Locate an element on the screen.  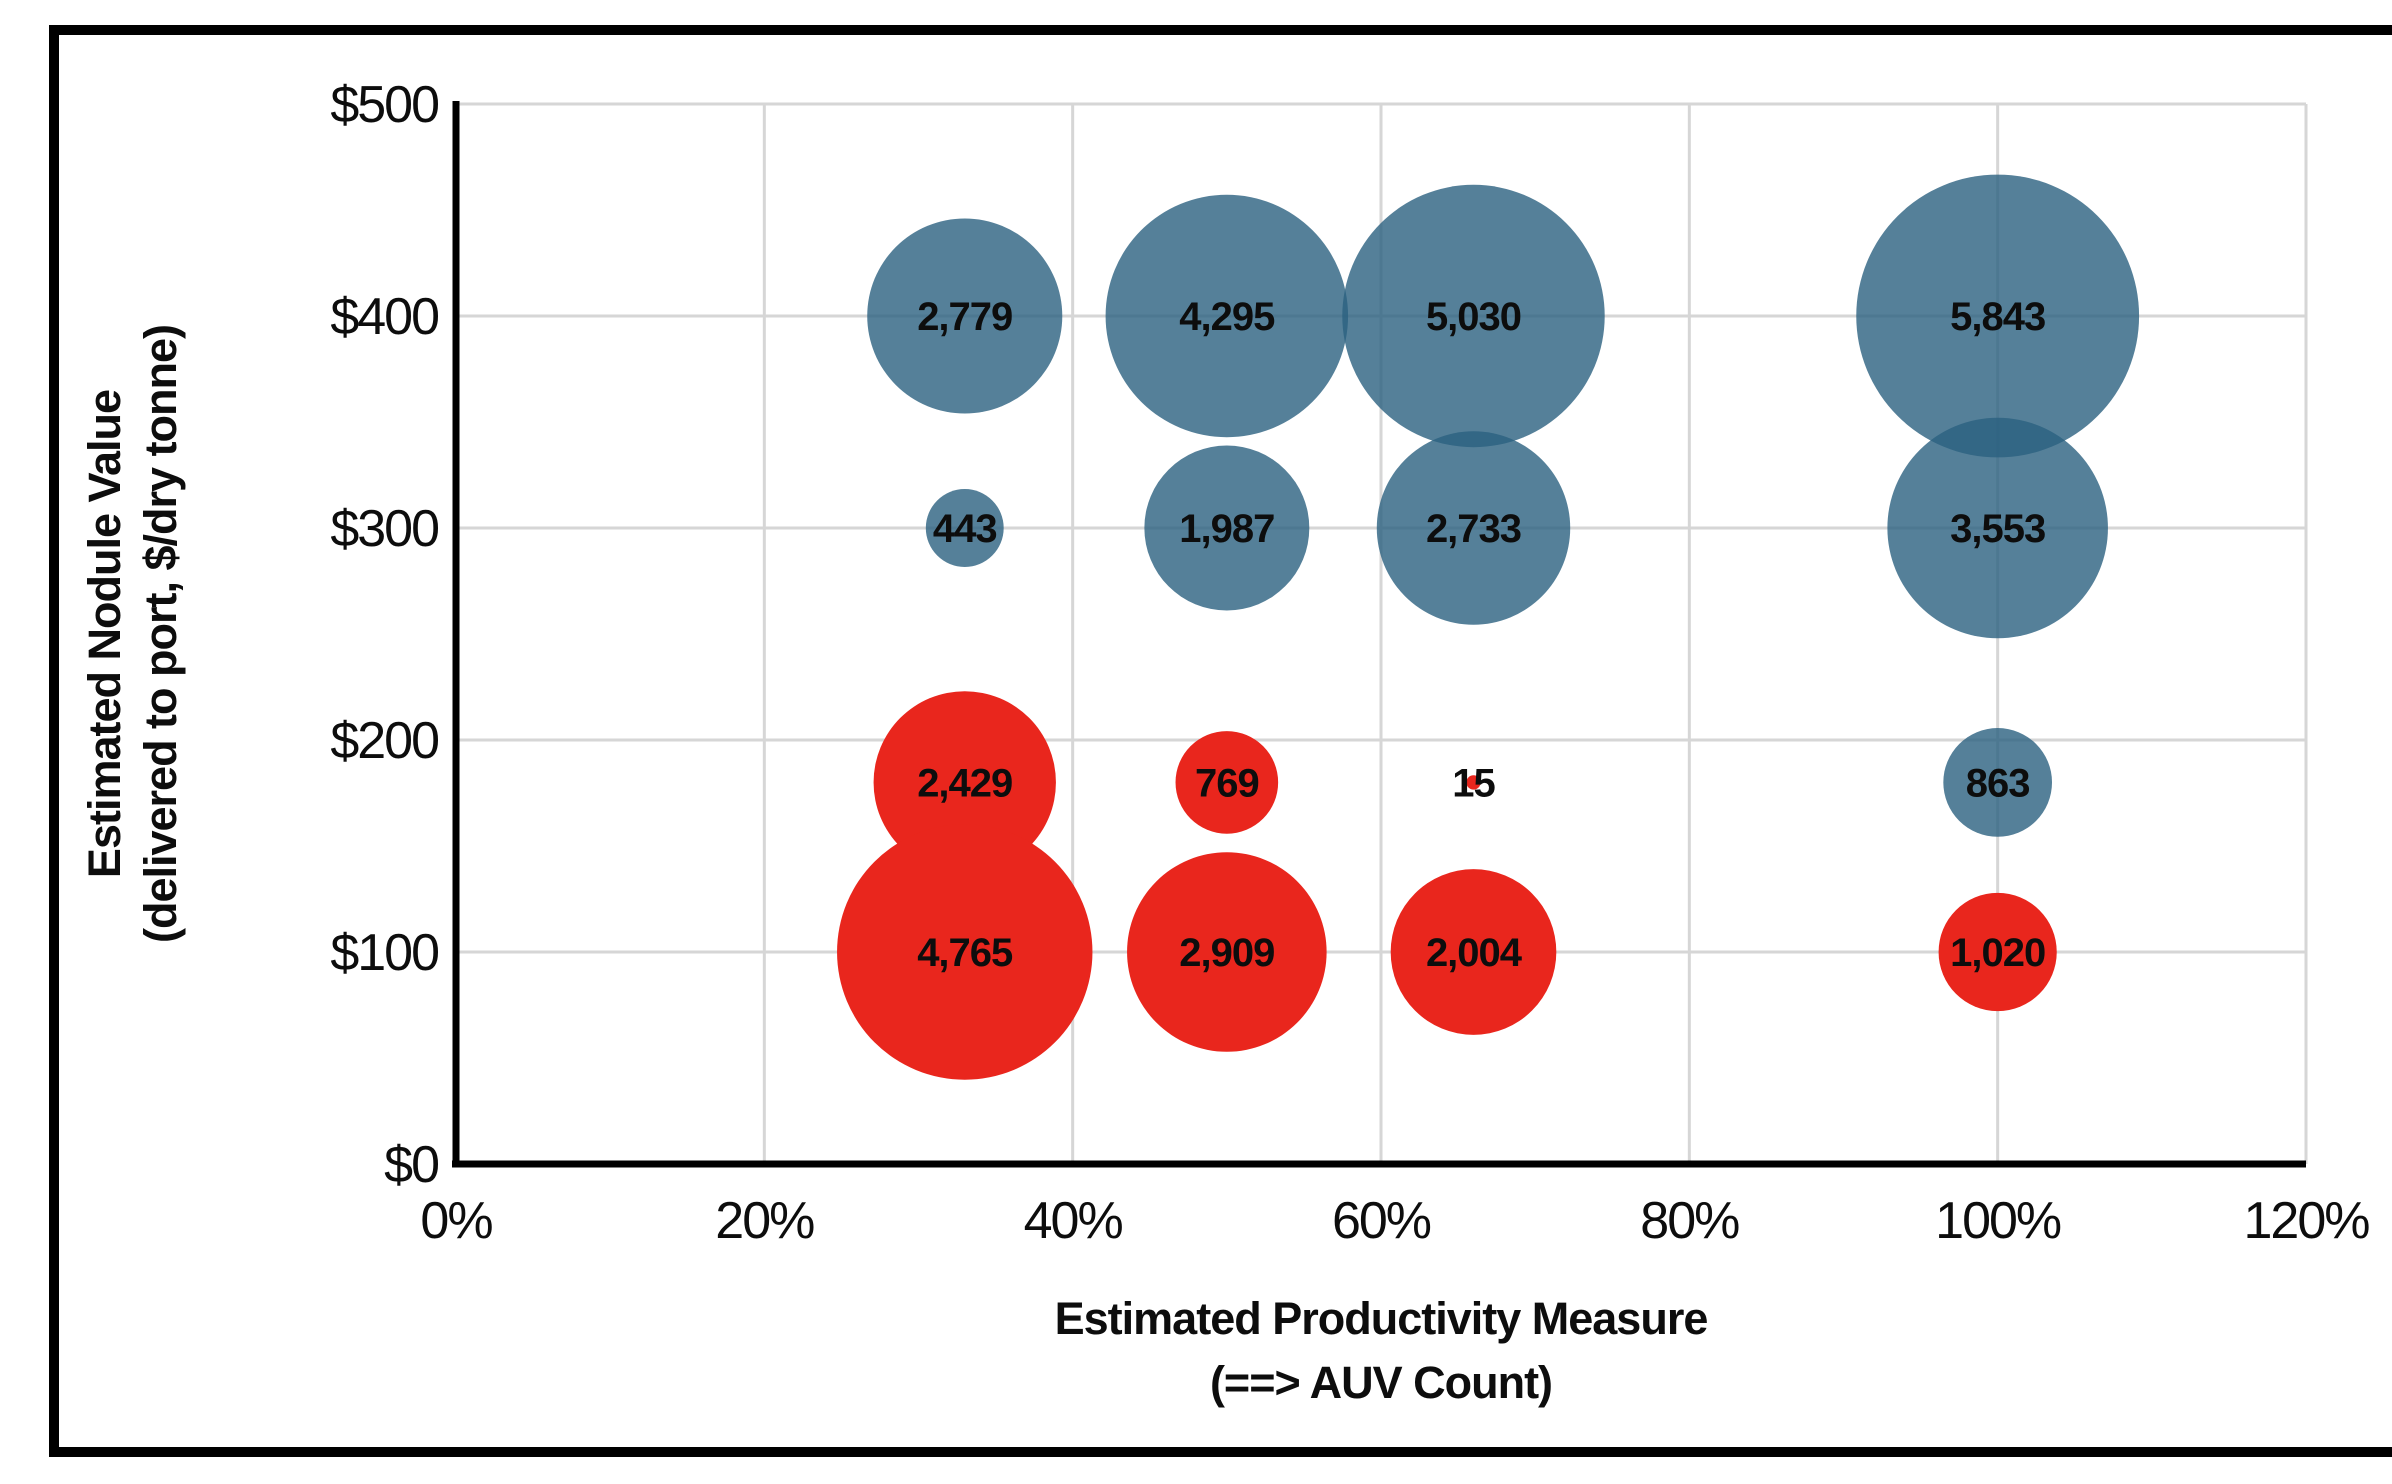
bubble-label: 2,004 is located at coordinates (1474, 953).